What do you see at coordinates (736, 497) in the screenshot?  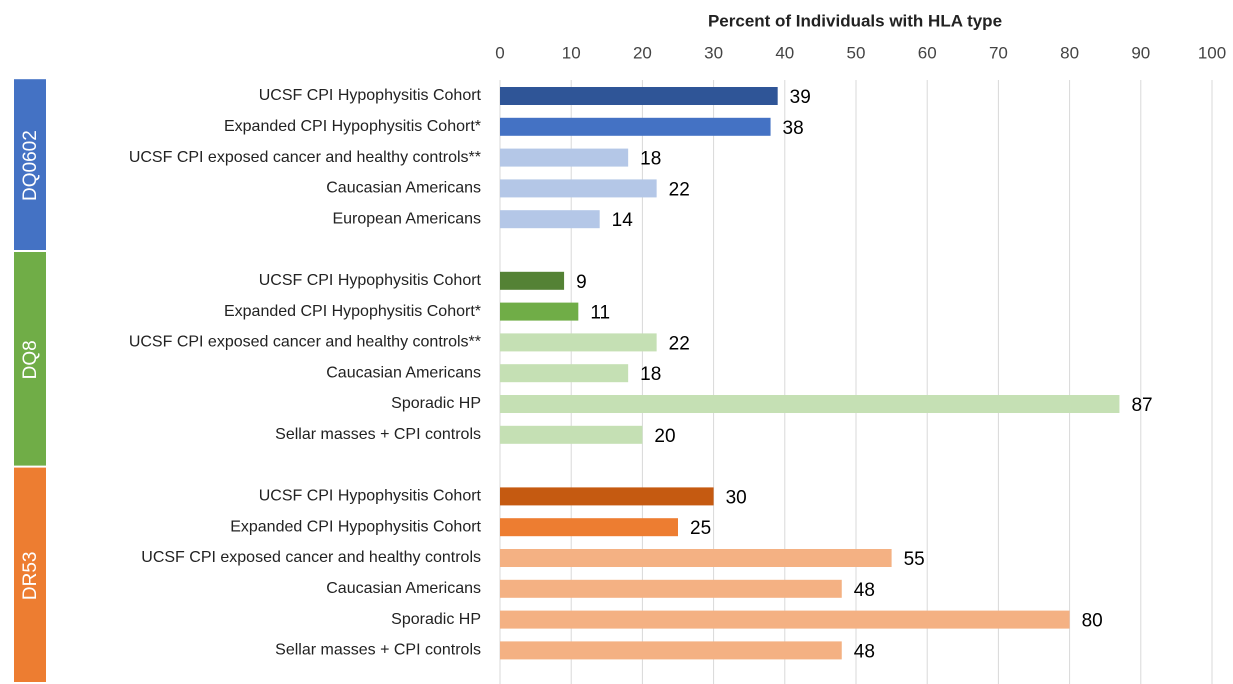 I see `value-label: 30` at bounding box center [736, 497].